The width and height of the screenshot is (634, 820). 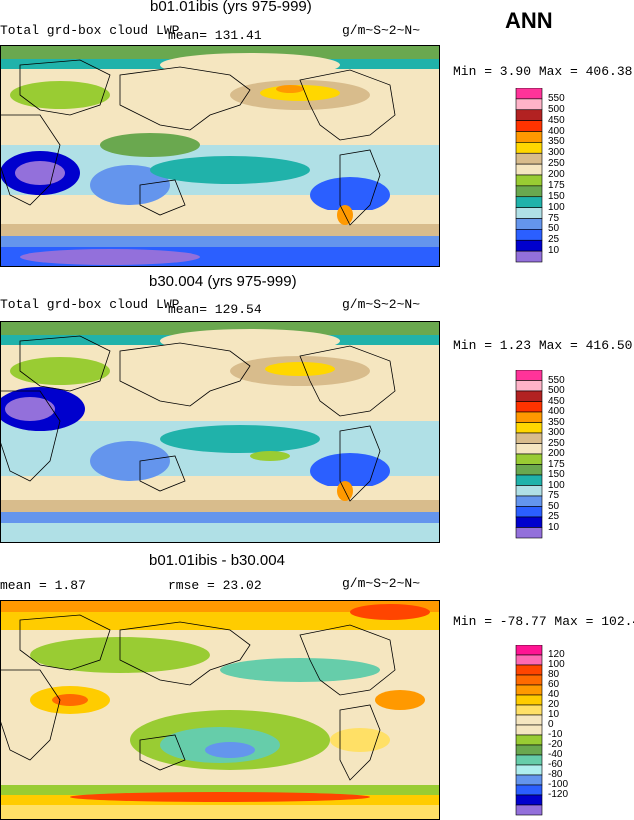 What do you see at coordinates (215, 35) in the screenshot?
I see `panel-1-mean: mean= 131.41` at bounding box center [215, 35].